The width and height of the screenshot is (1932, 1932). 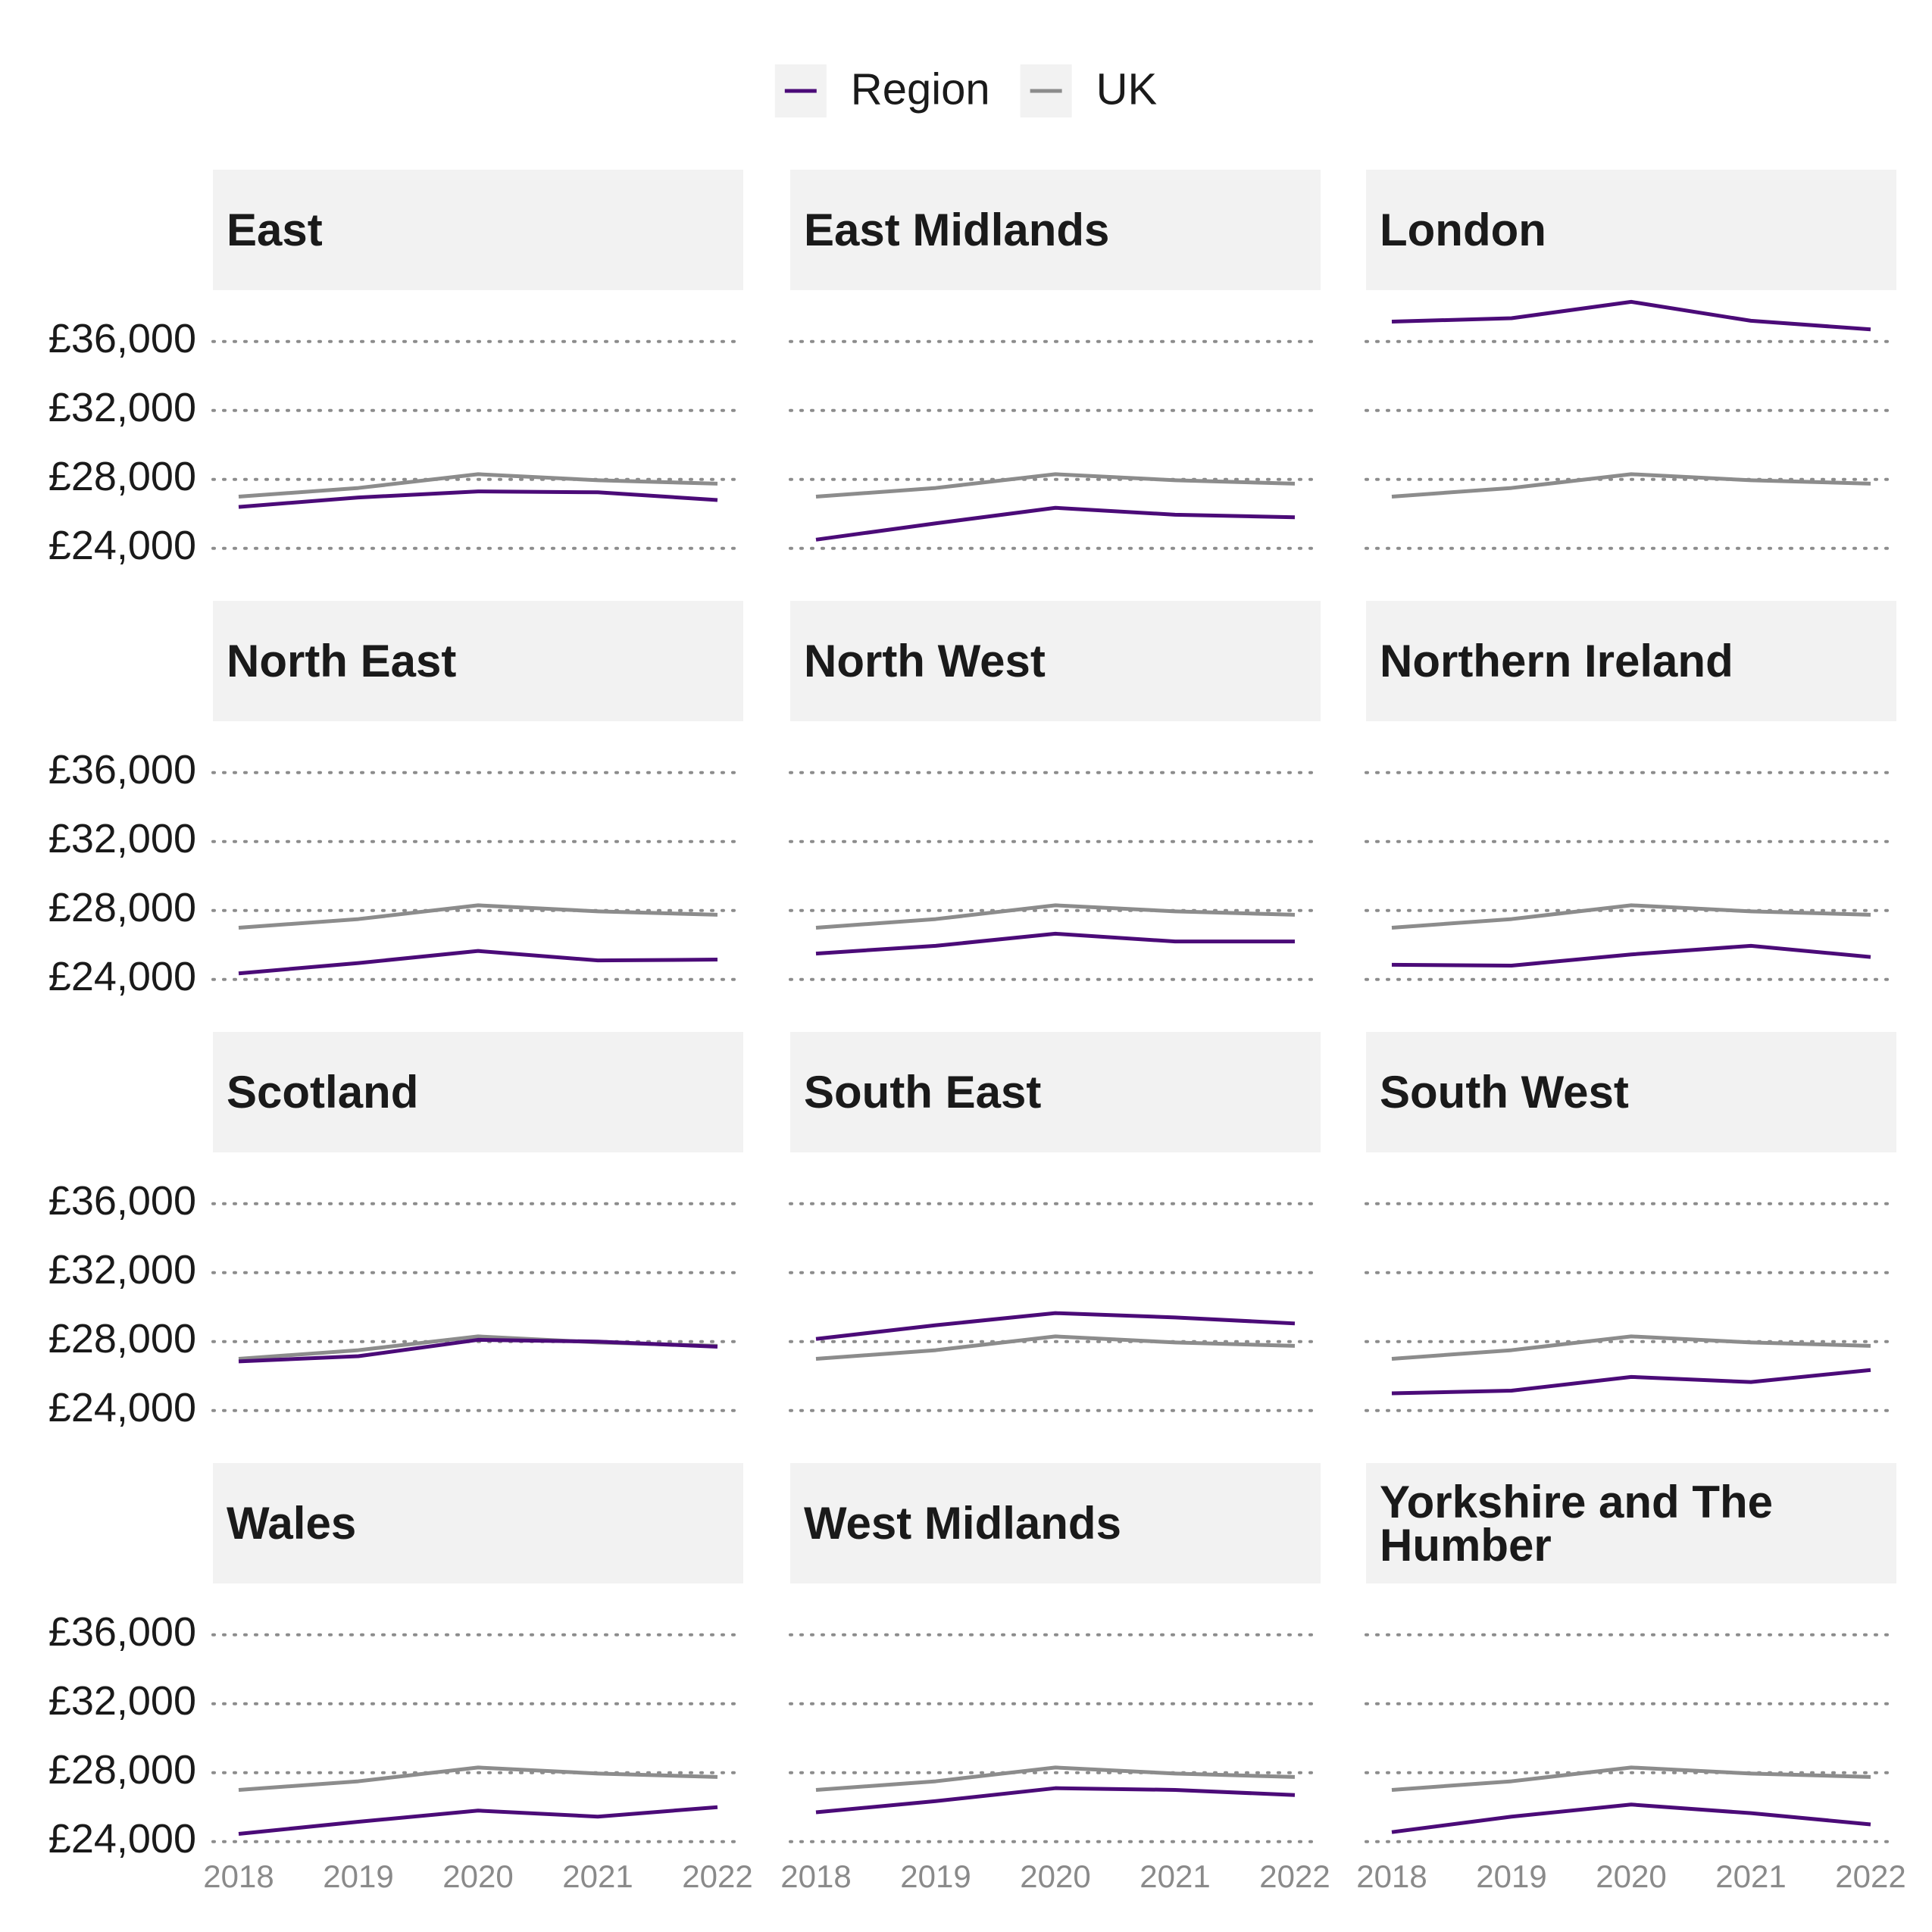 I want to click on panel-title: East Midlands, so click(x=1055, y=230).